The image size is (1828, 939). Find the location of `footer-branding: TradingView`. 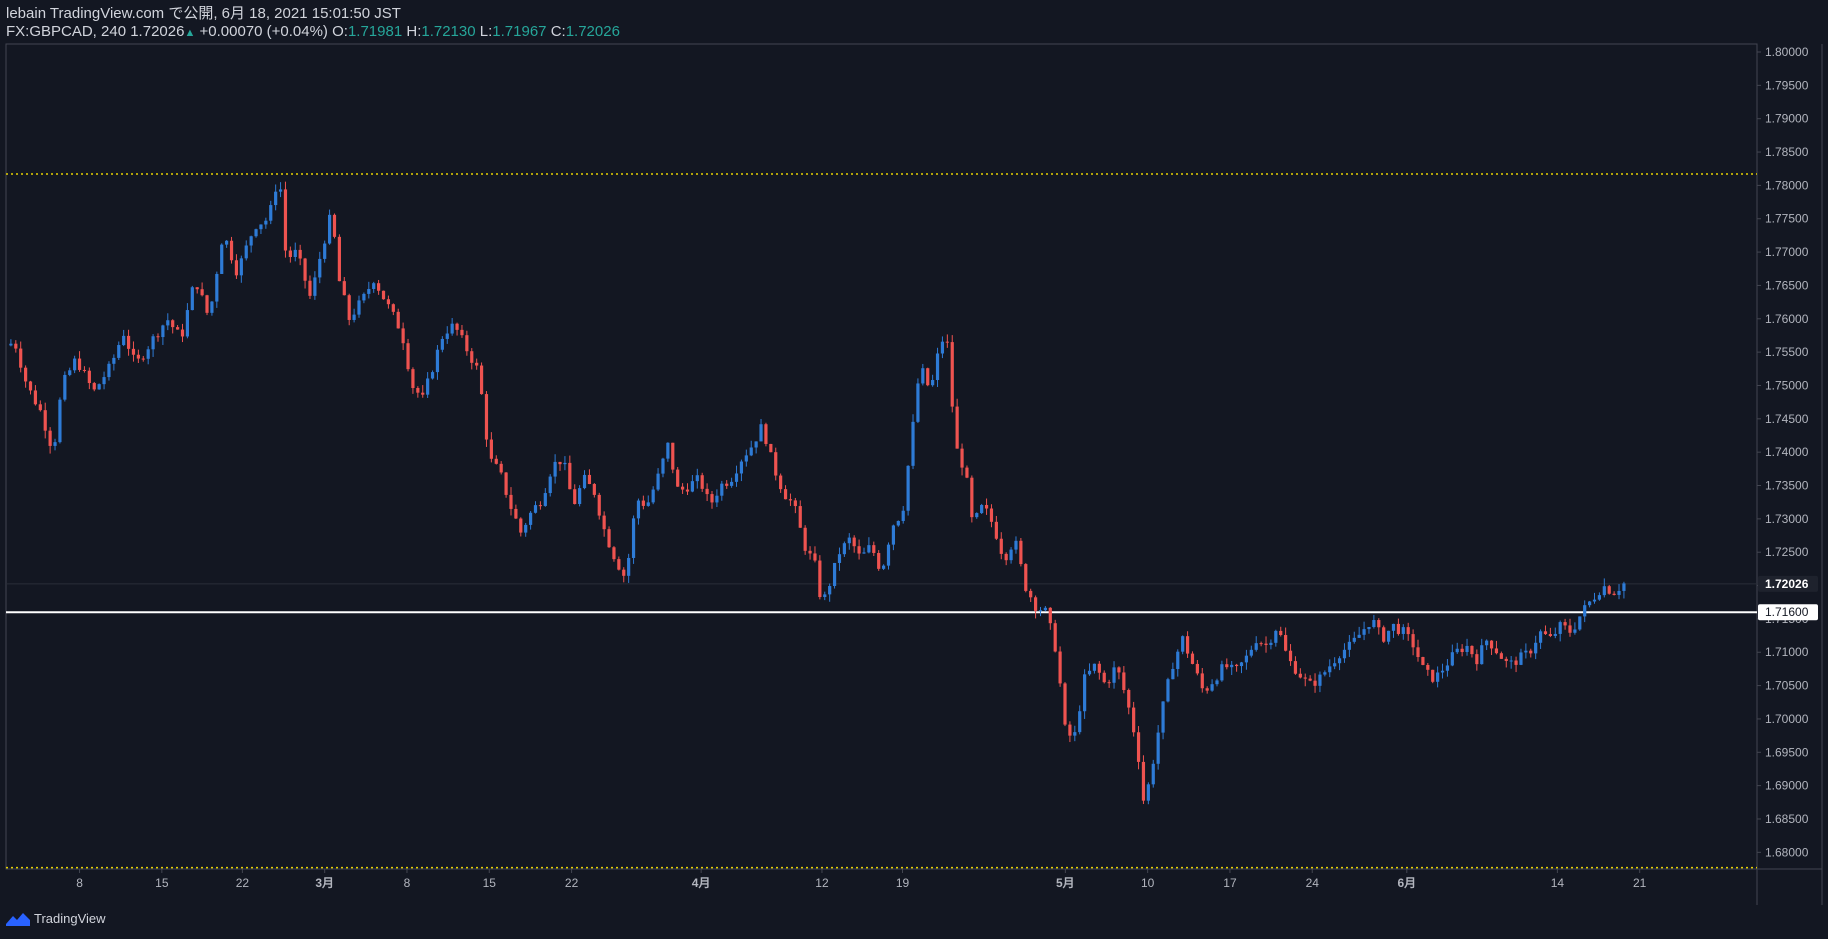

footer-branding: TradingView is located at coordinates (56, 918).